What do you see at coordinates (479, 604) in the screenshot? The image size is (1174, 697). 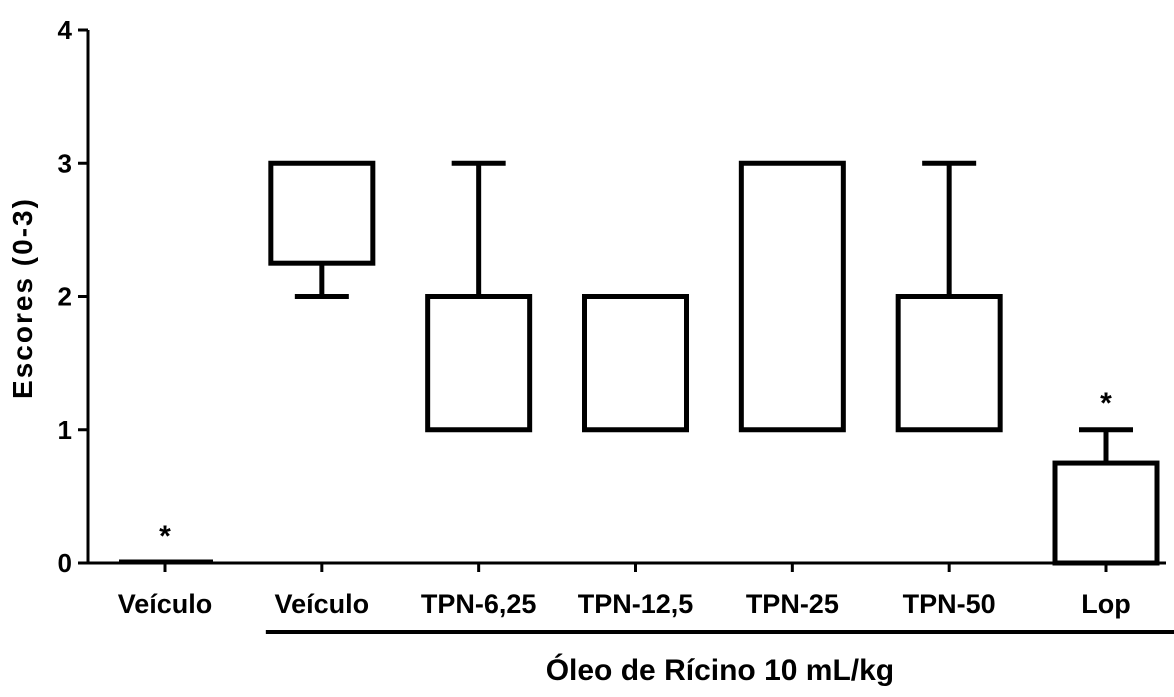 I see `x-tick-label: TPN-6,25` at bounding box center [479, 604].